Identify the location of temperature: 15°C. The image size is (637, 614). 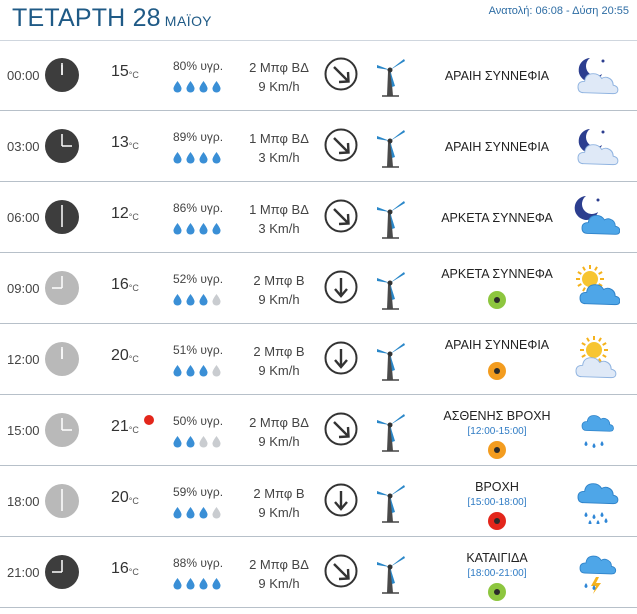
(125, 72).